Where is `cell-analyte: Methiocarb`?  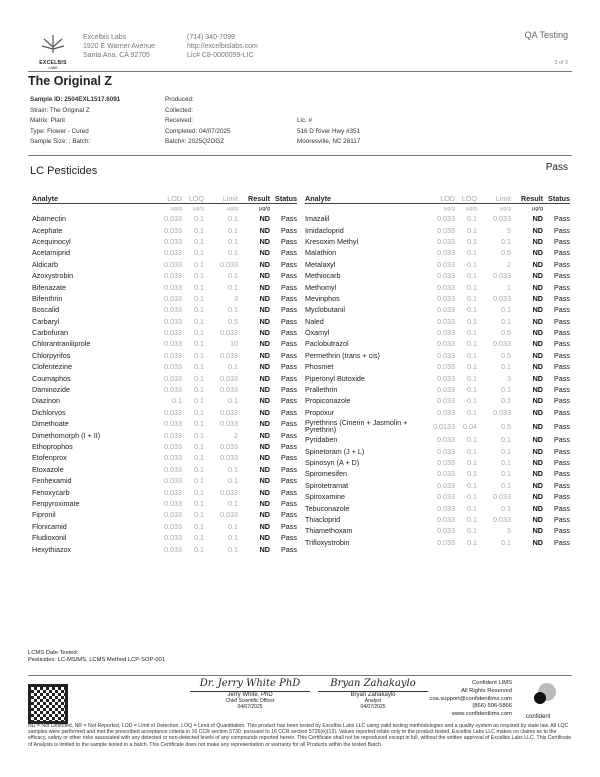 cell-analyte: Methiocarb is located at coordinates (323, 276).